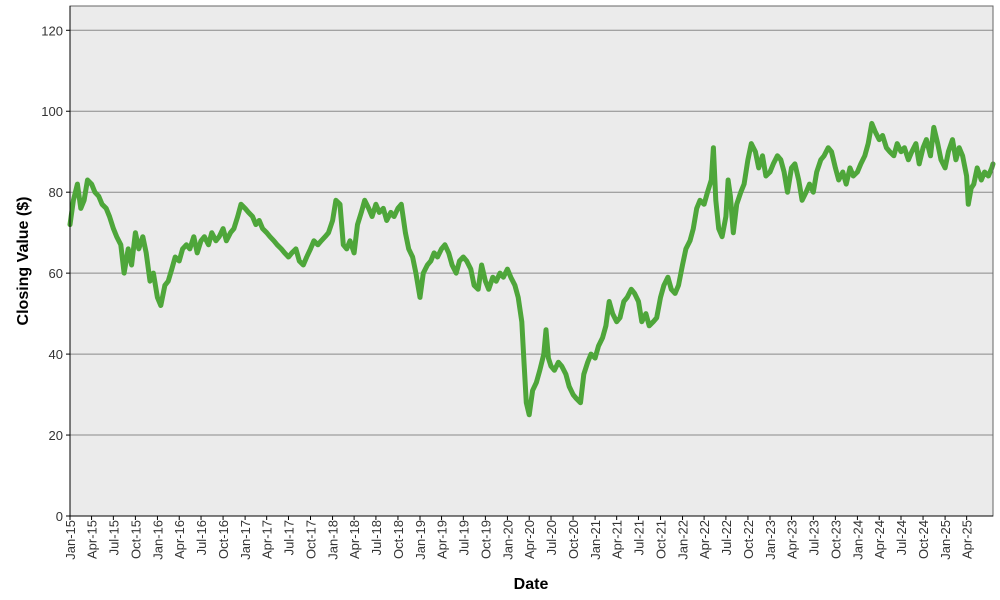  What do you see at coordinates (835, 539) in the screenshot?
I see `x-tick-label: Oct-23` at bounding box center [835, 539].